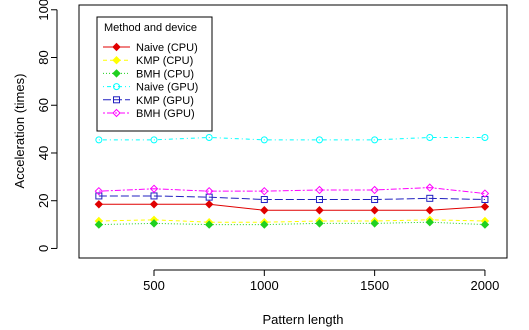 The width and height of the screenshot is (529, 330). I want to click on legend-label: Naive (CPU), so click(167, 48).